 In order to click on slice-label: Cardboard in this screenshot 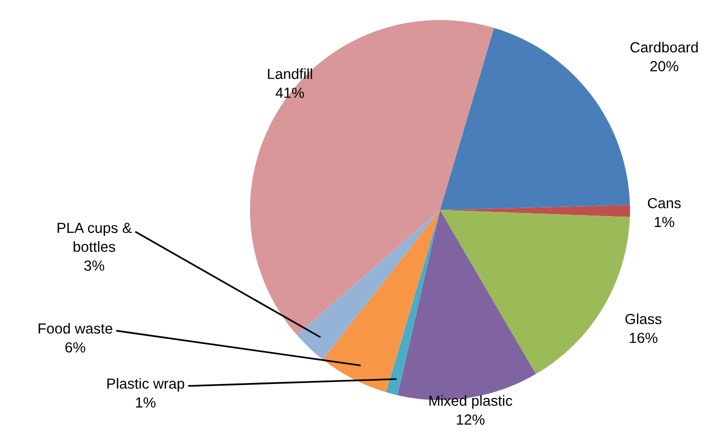, I will do `click(664, 47)`.